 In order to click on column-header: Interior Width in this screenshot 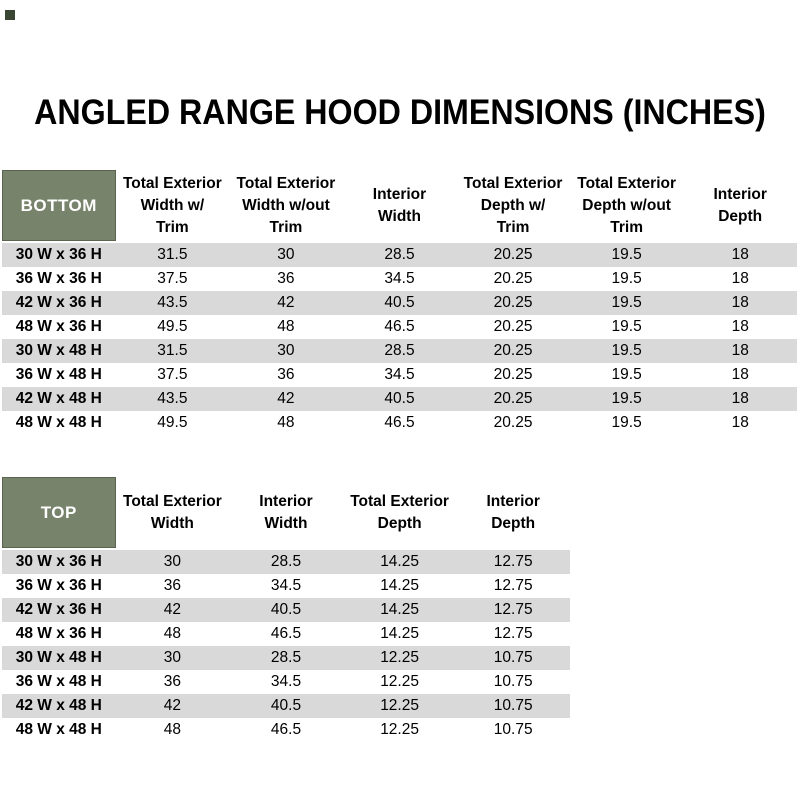, I will do `click(399, 205)`.